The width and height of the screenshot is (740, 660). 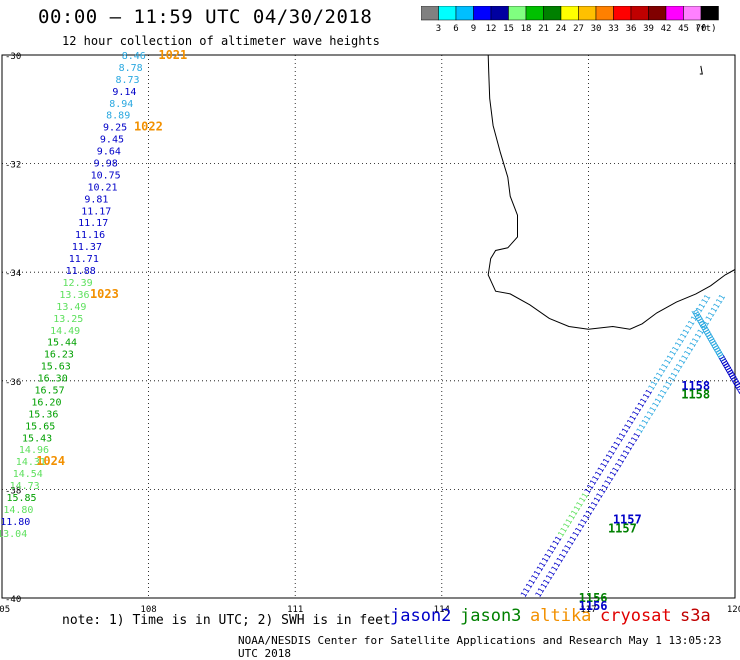 What do you see at coordinates (706, 29) in the screenshot?
I see `legend-unit: (ft)` at bounding box center [706, 29].